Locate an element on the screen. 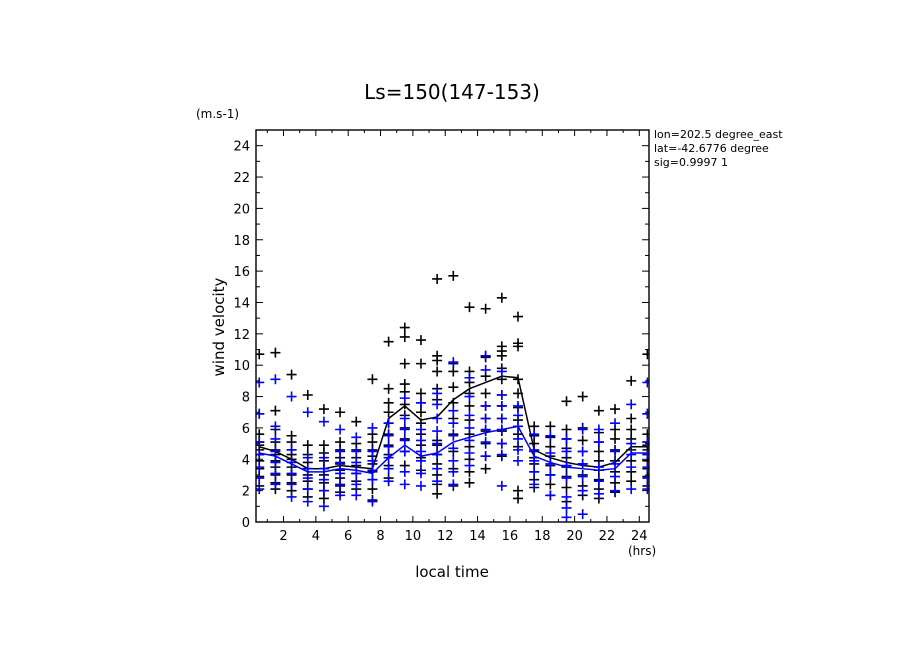 The image size is (904, 654). y-tick-label: 24 is located at coordinates (241, 147).